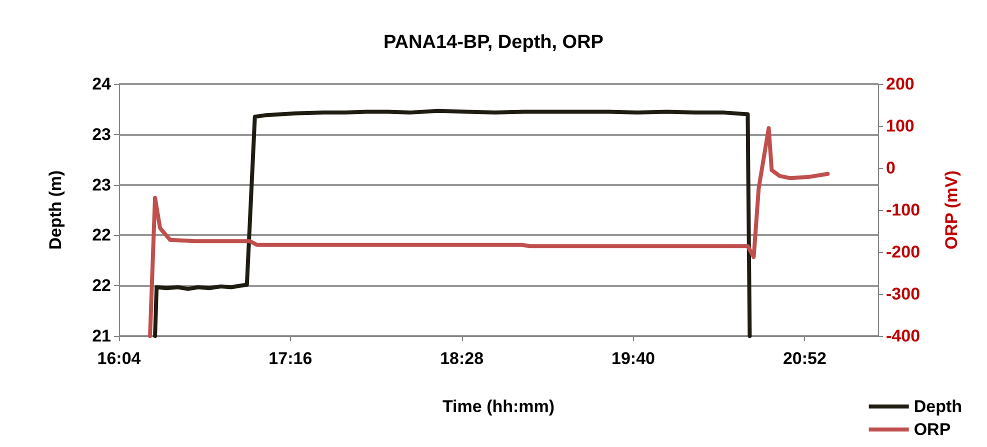  What do you see at coordinates (804, 358) in the screenshot?
I see `x-tick-label: 20:52` at bounding box center [804, 358].